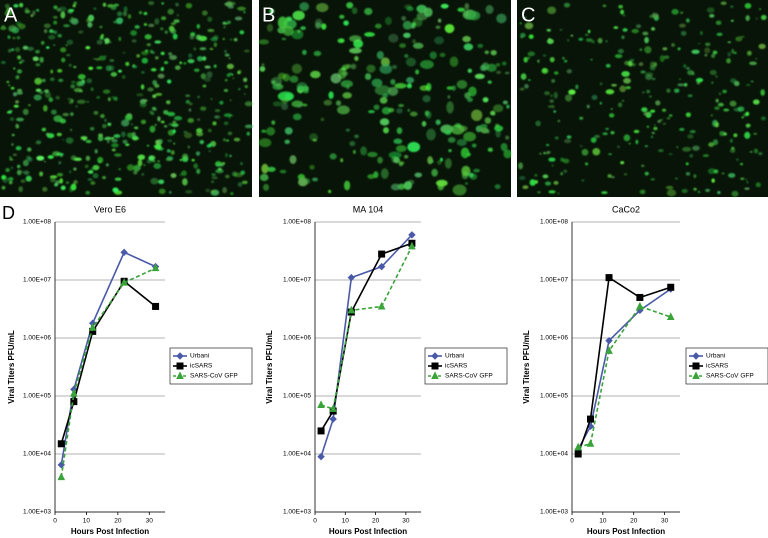 This screenshot has width=768, height=538. What do you see at coordinates (297, 338) in the screenshot?
I see `y-tick-label: 1.00E+06` at bounding box center [297, 338].